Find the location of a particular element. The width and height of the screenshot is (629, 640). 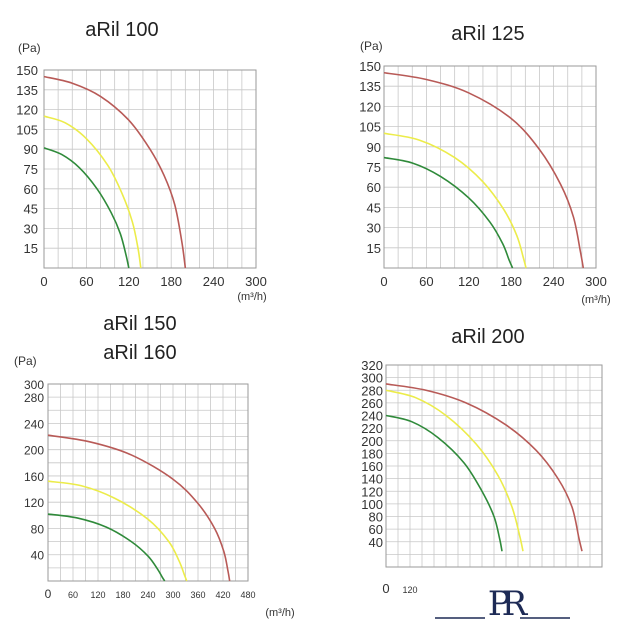

chart-title: aRil 150 is located at coordinates (139, 324).